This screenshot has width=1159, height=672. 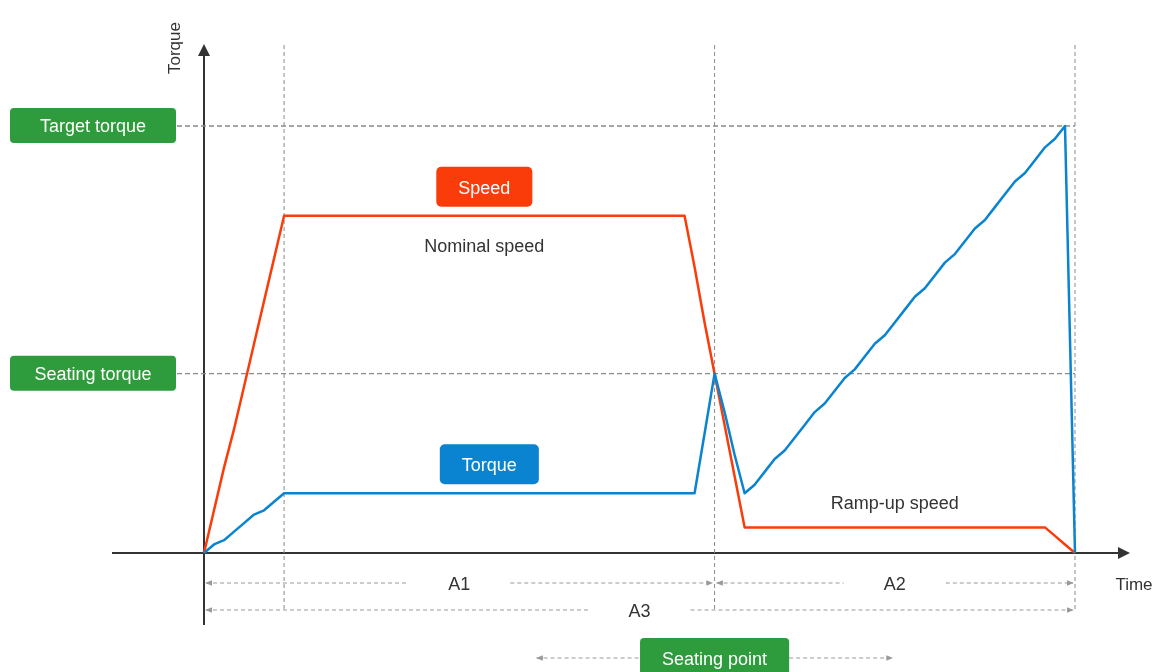 What do you see at coordinates (894, 584) in the screenshot?
I see `text: A2` at bounding box center [894, 584].